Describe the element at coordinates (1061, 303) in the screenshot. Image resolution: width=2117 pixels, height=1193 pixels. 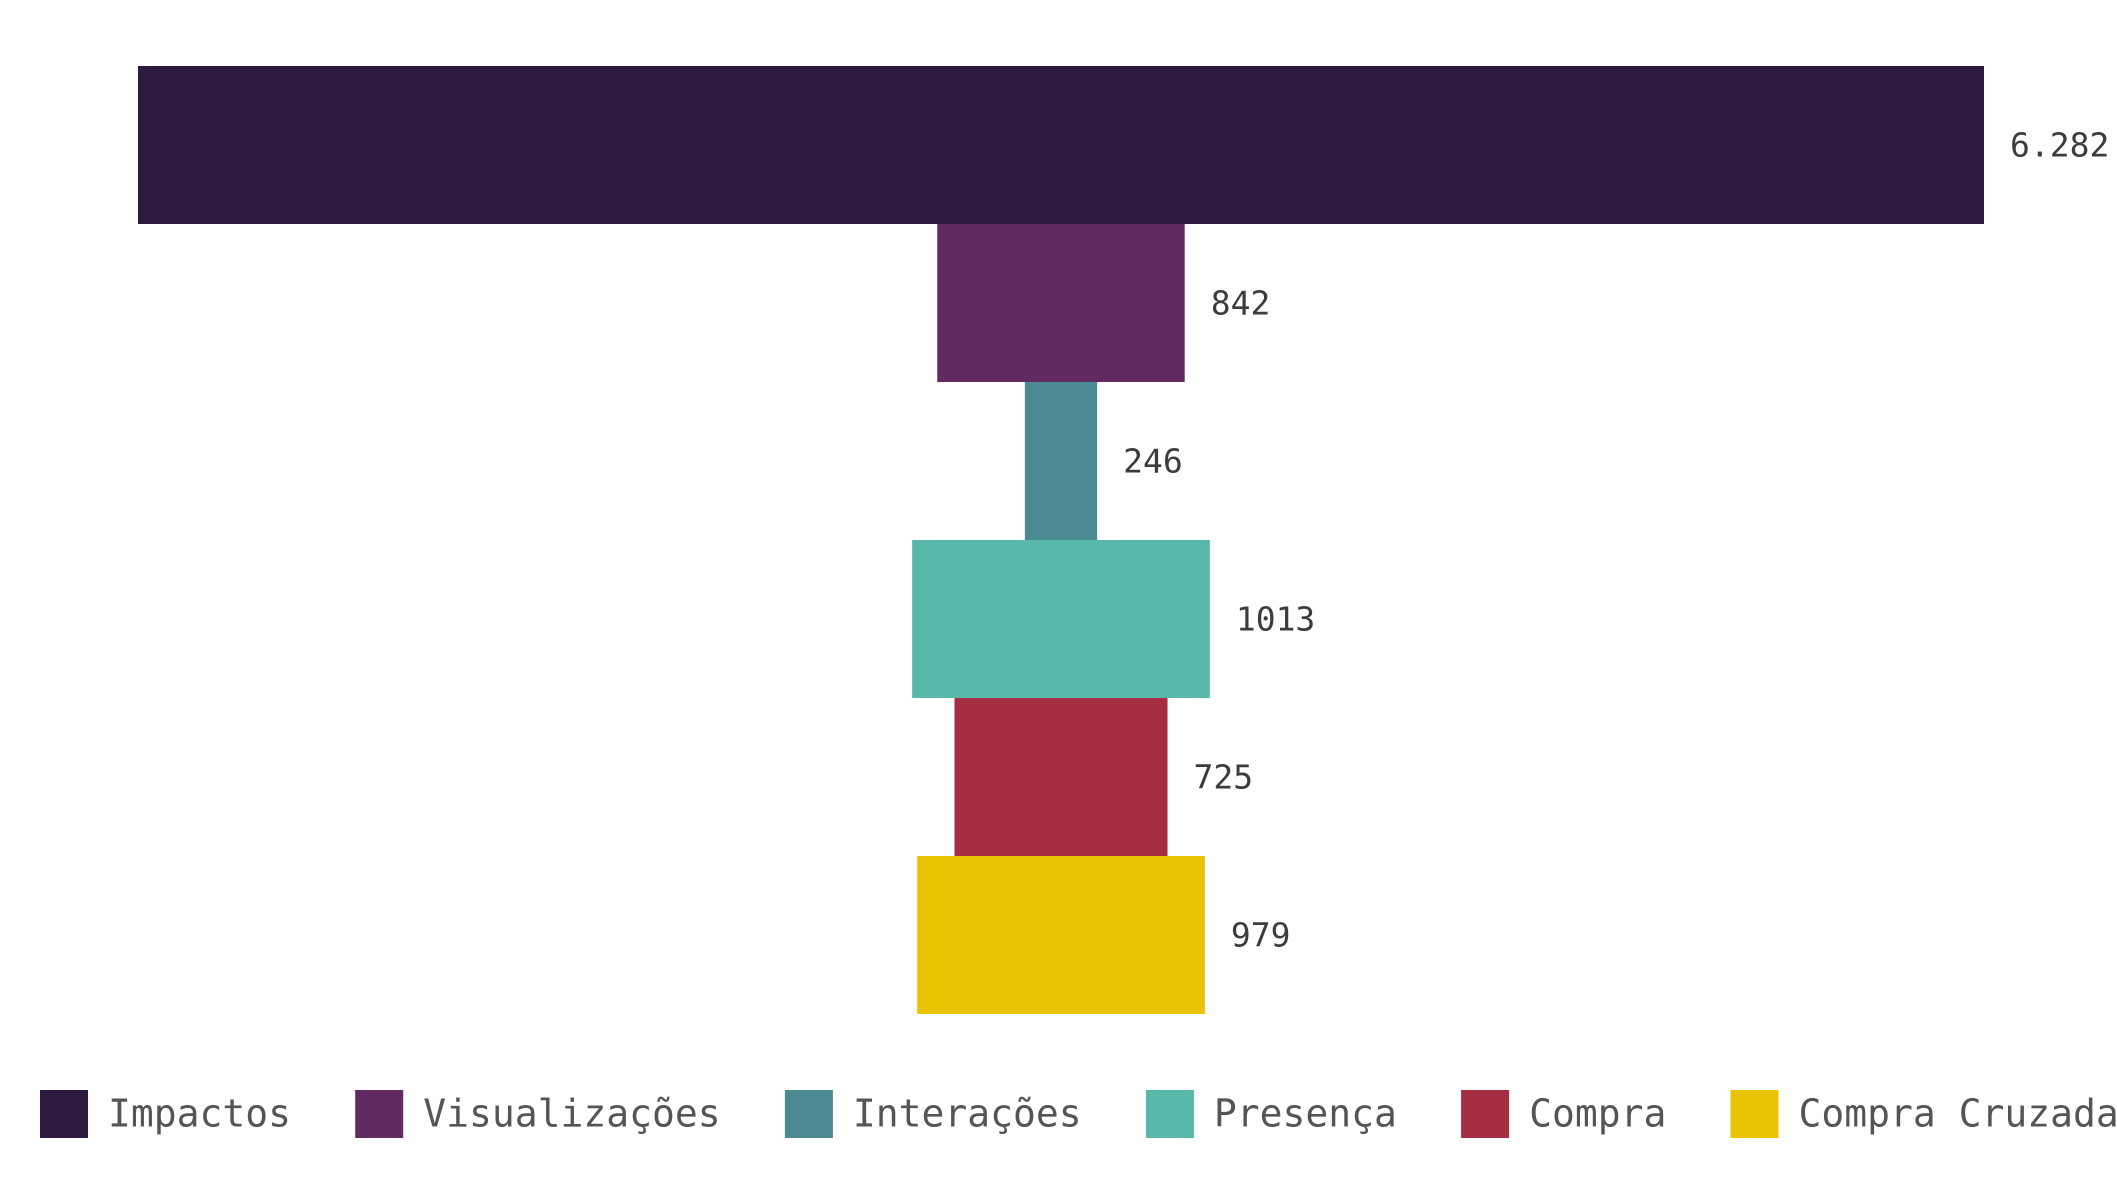
I see `funnel-bar-visualizacoes` at that location.